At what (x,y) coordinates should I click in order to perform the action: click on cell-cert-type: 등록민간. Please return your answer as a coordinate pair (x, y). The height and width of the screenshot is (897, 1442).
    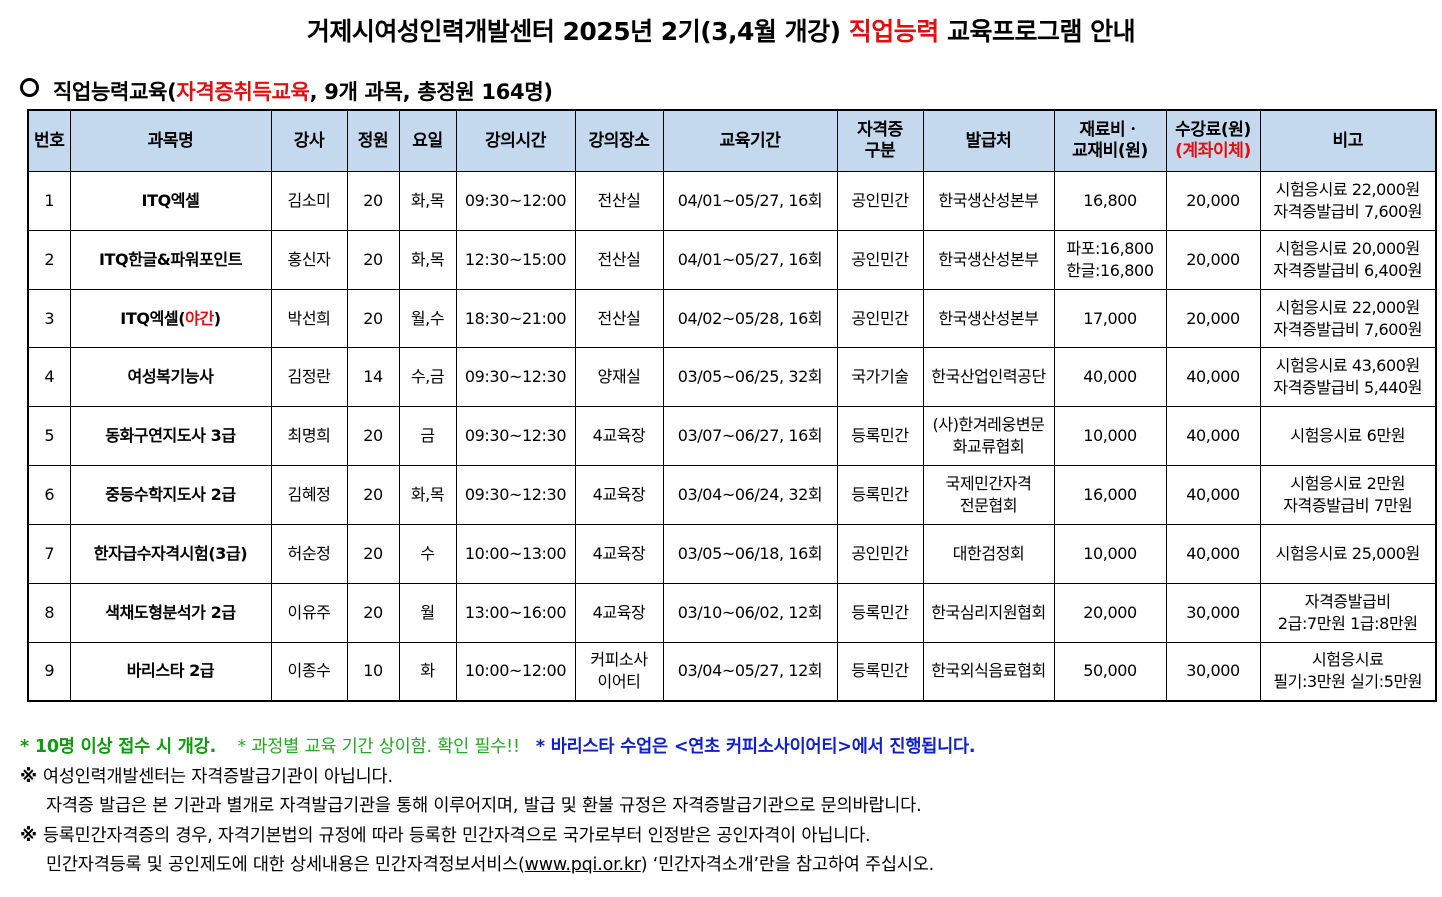
    Looking at the image, I should click on (880, 495).